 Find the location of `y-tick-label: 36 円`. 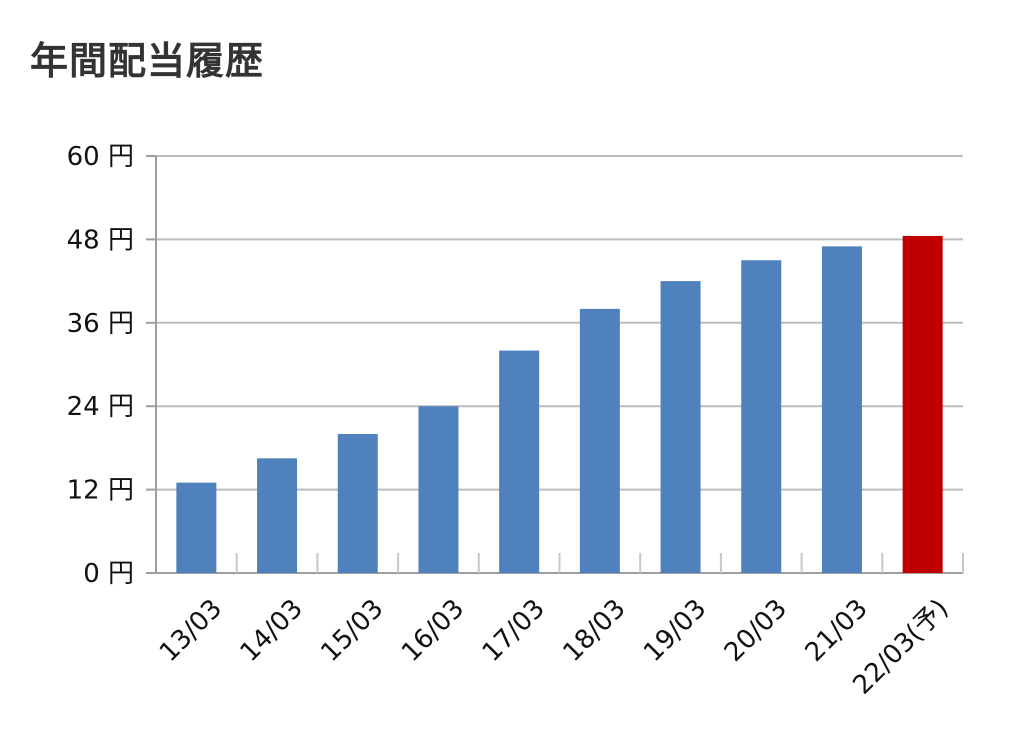

y-tick-label: 36 円 is located at coordinates (100, 324).